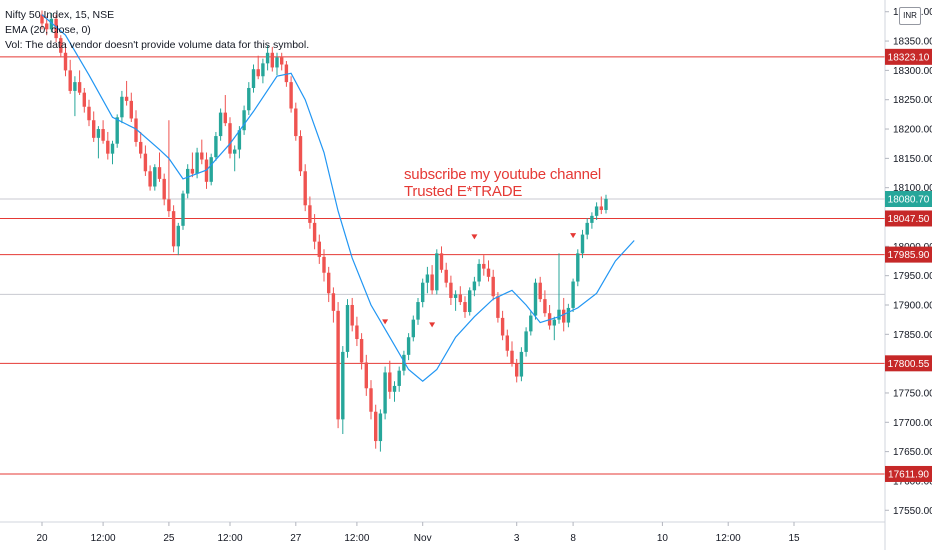  What do you see at coordinates (912, 42) in the screenshot?
I see `y-tick-label: 18350.00` at bounding box center [912, 42].